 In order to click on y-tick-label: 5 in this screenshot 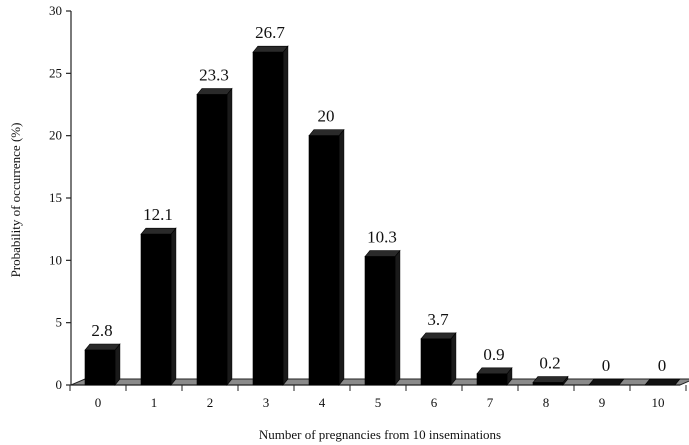, I will do `click(59, 322)`.